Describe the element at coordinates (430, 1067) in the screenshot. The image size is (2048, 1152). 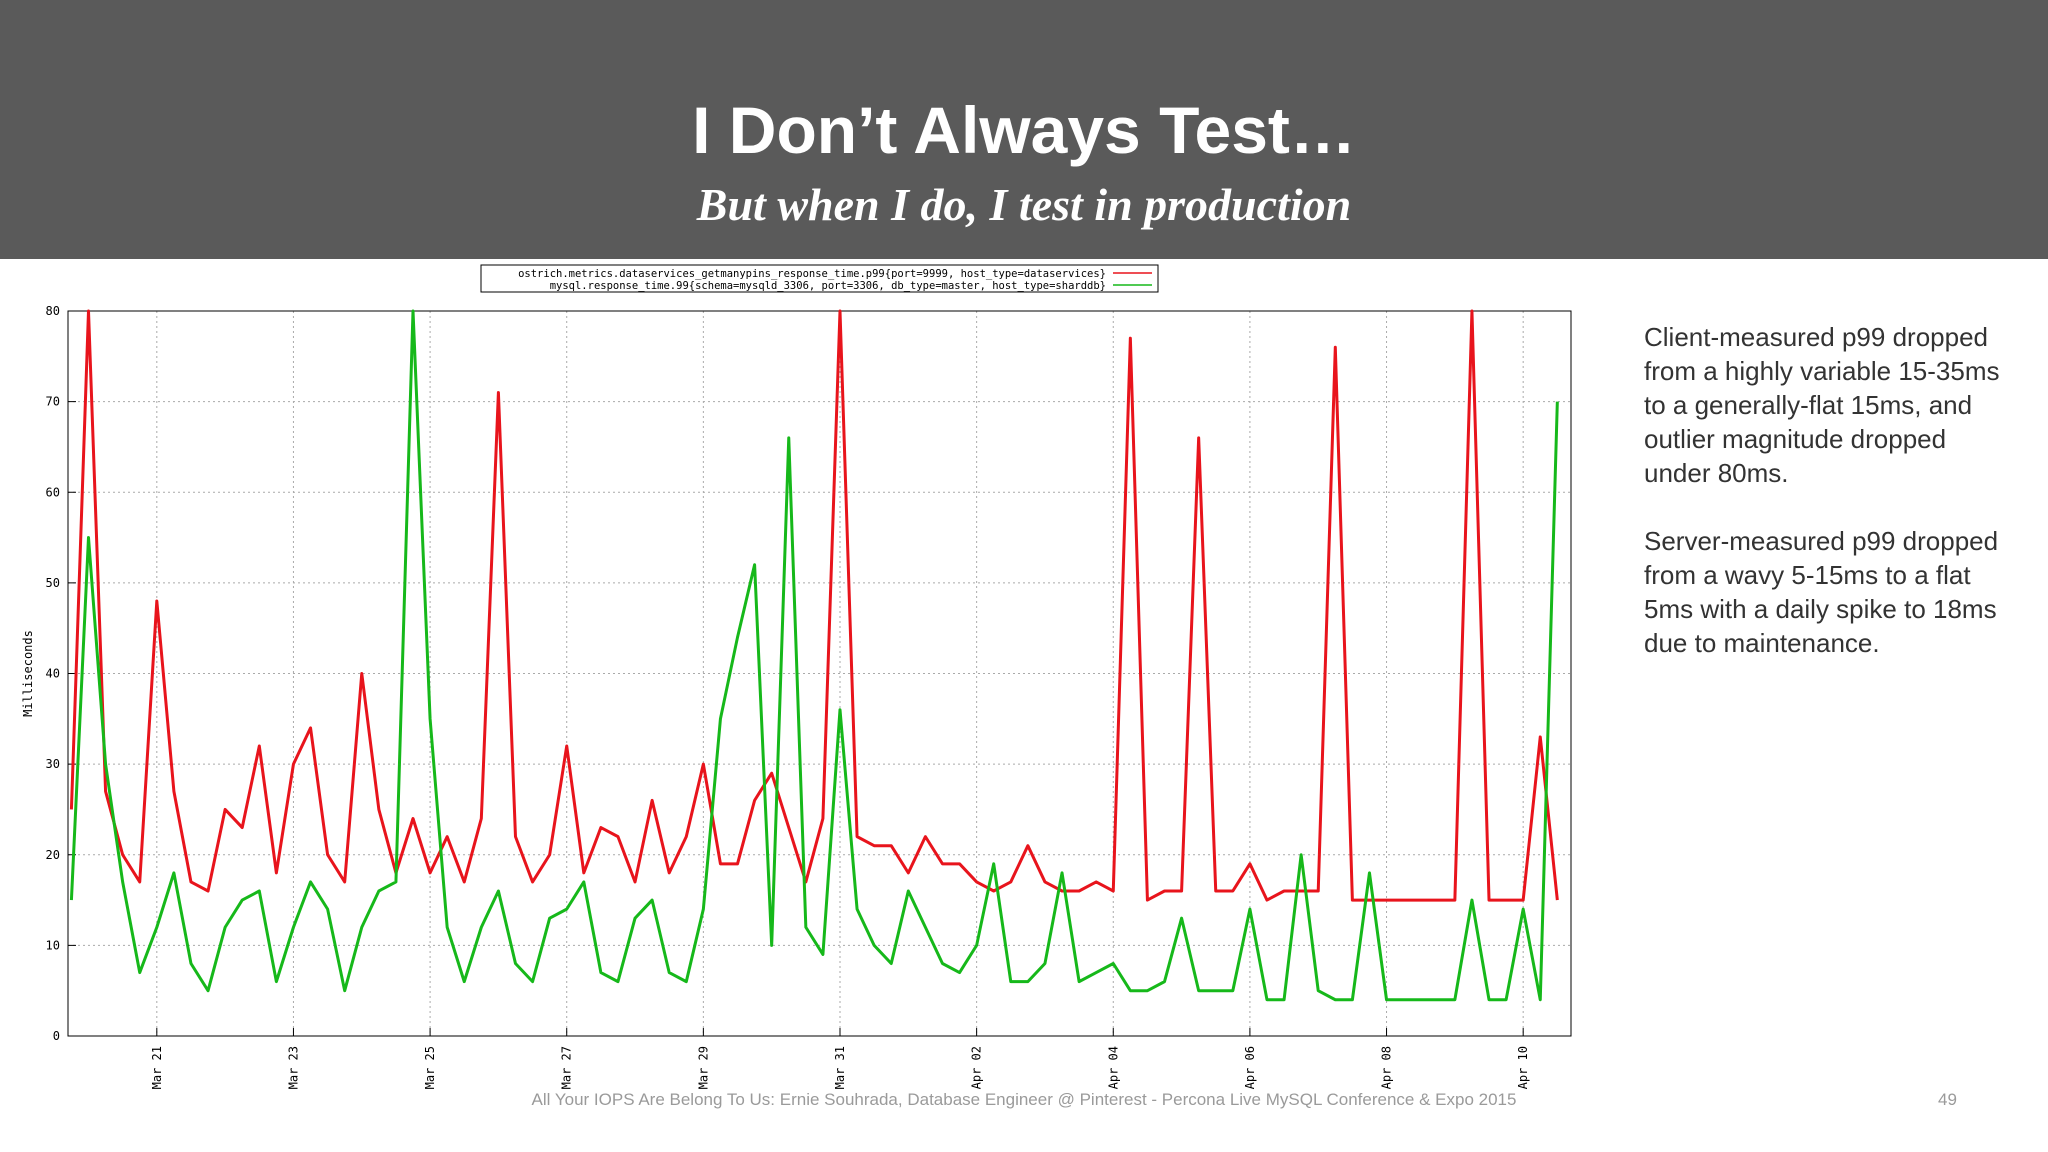
I see `x-tick-label: Mar 25` at that location.